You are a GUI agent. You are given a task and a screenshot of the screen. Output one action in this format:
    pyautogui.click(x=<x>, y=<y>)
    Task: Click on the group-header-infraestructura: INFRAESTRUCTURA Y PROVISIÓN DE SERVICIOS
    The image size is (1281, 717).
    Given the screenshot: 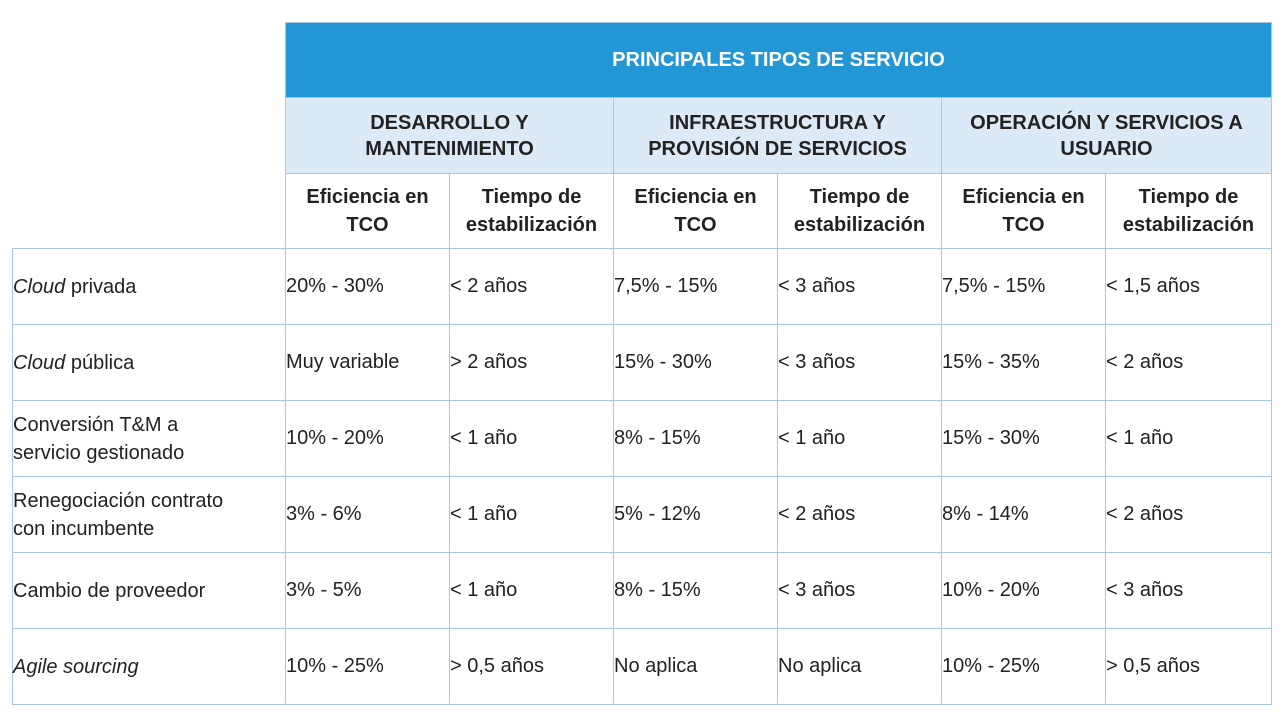 What is the action you would take?
    pyautogui.click(x=777, y=135)
    